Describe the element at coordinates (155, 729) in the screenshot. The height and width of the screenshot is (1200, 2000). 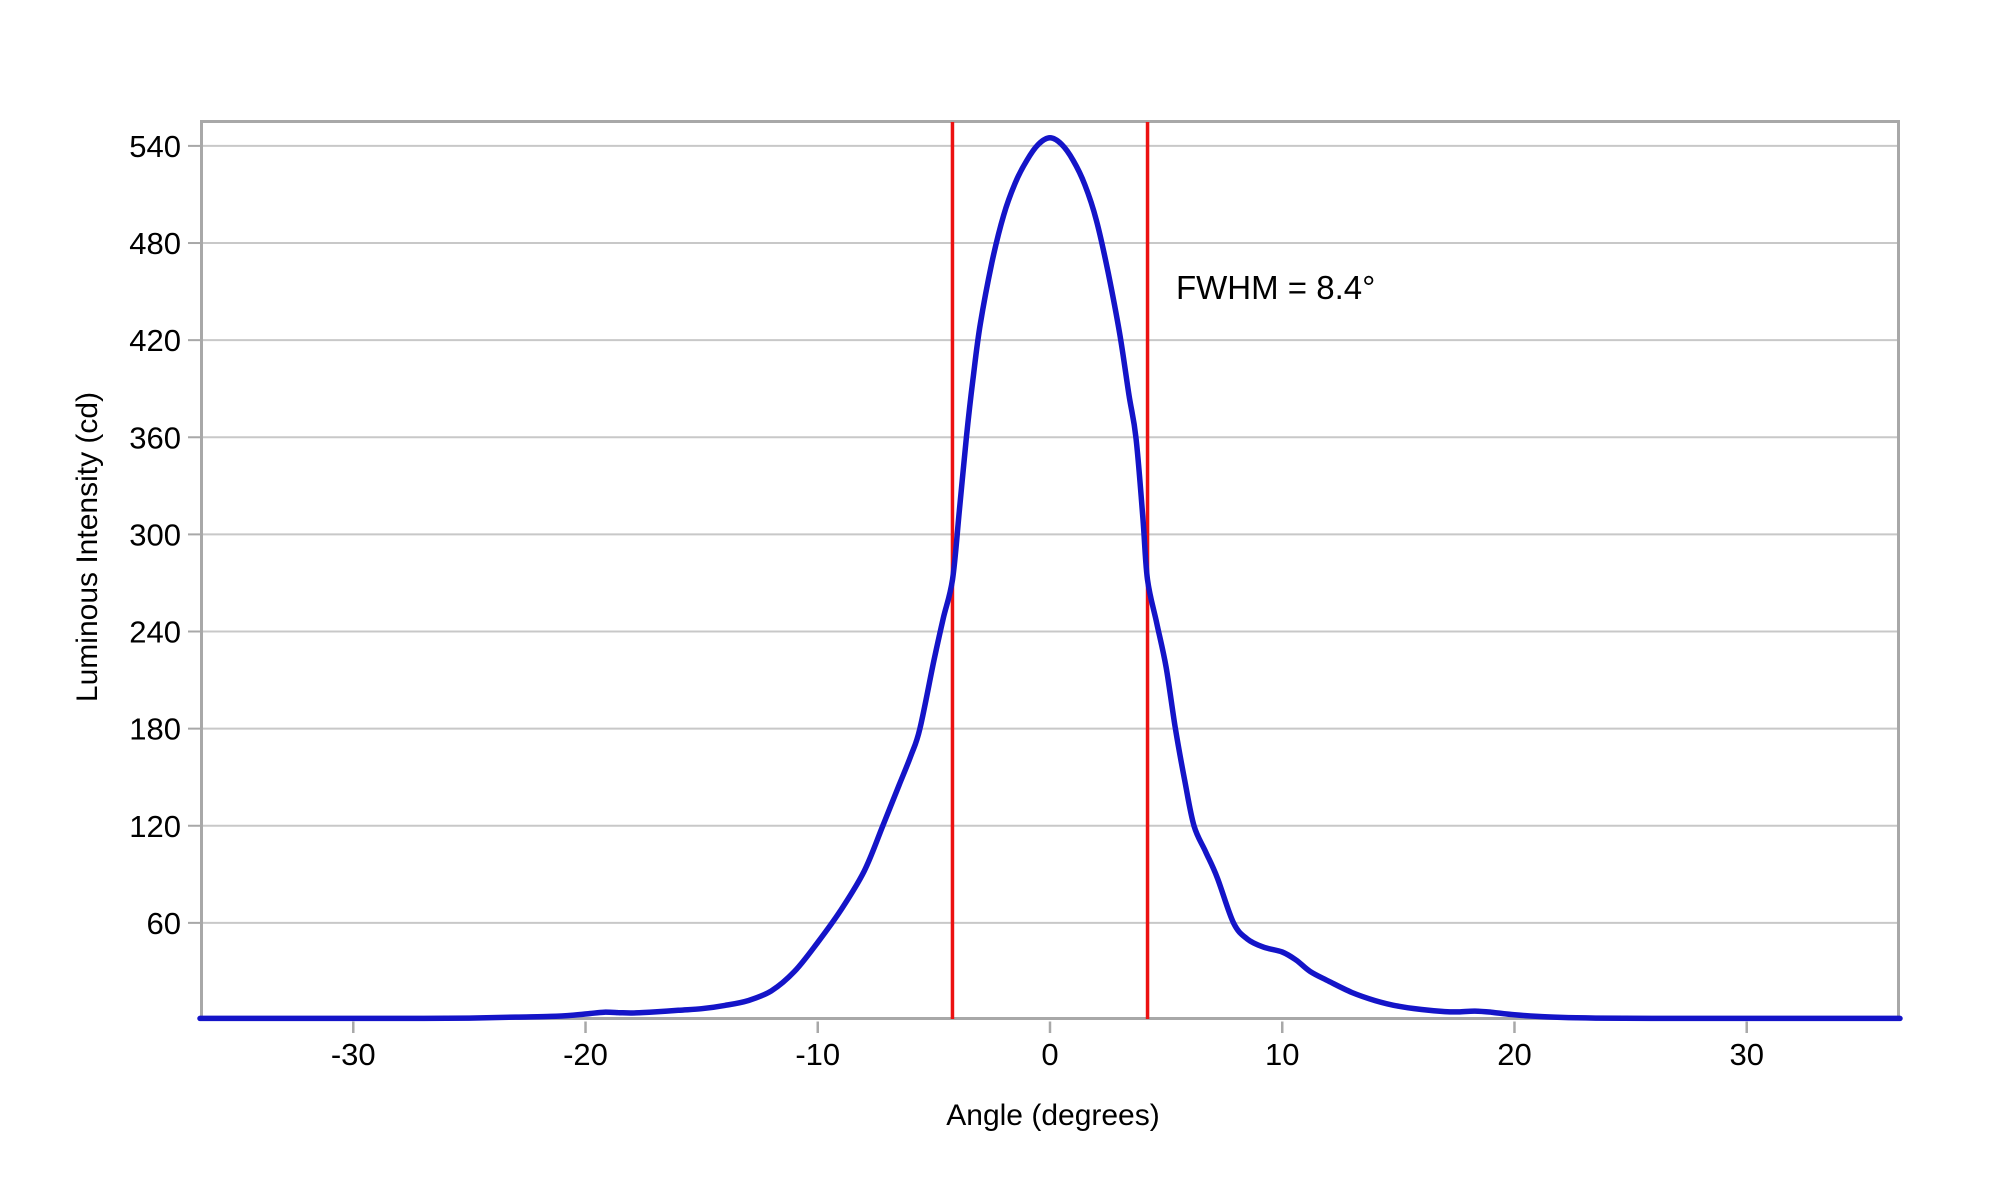
I see `y-tick-label: 180` at that location.